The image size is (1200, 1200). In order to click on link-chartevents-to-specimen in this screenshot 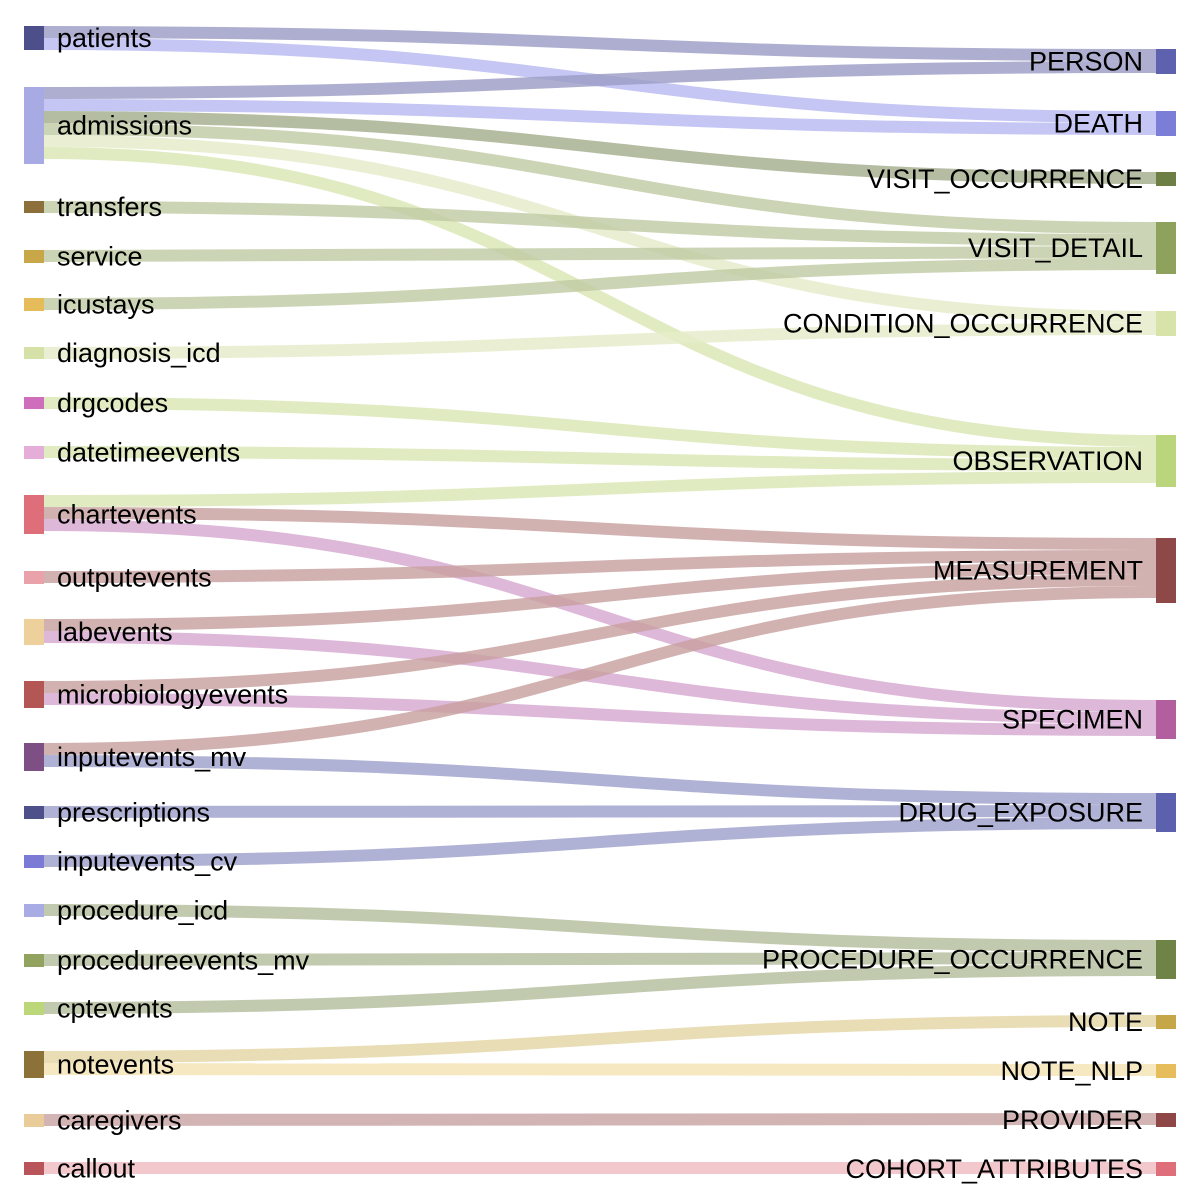, I will do `click(600, 615)`.